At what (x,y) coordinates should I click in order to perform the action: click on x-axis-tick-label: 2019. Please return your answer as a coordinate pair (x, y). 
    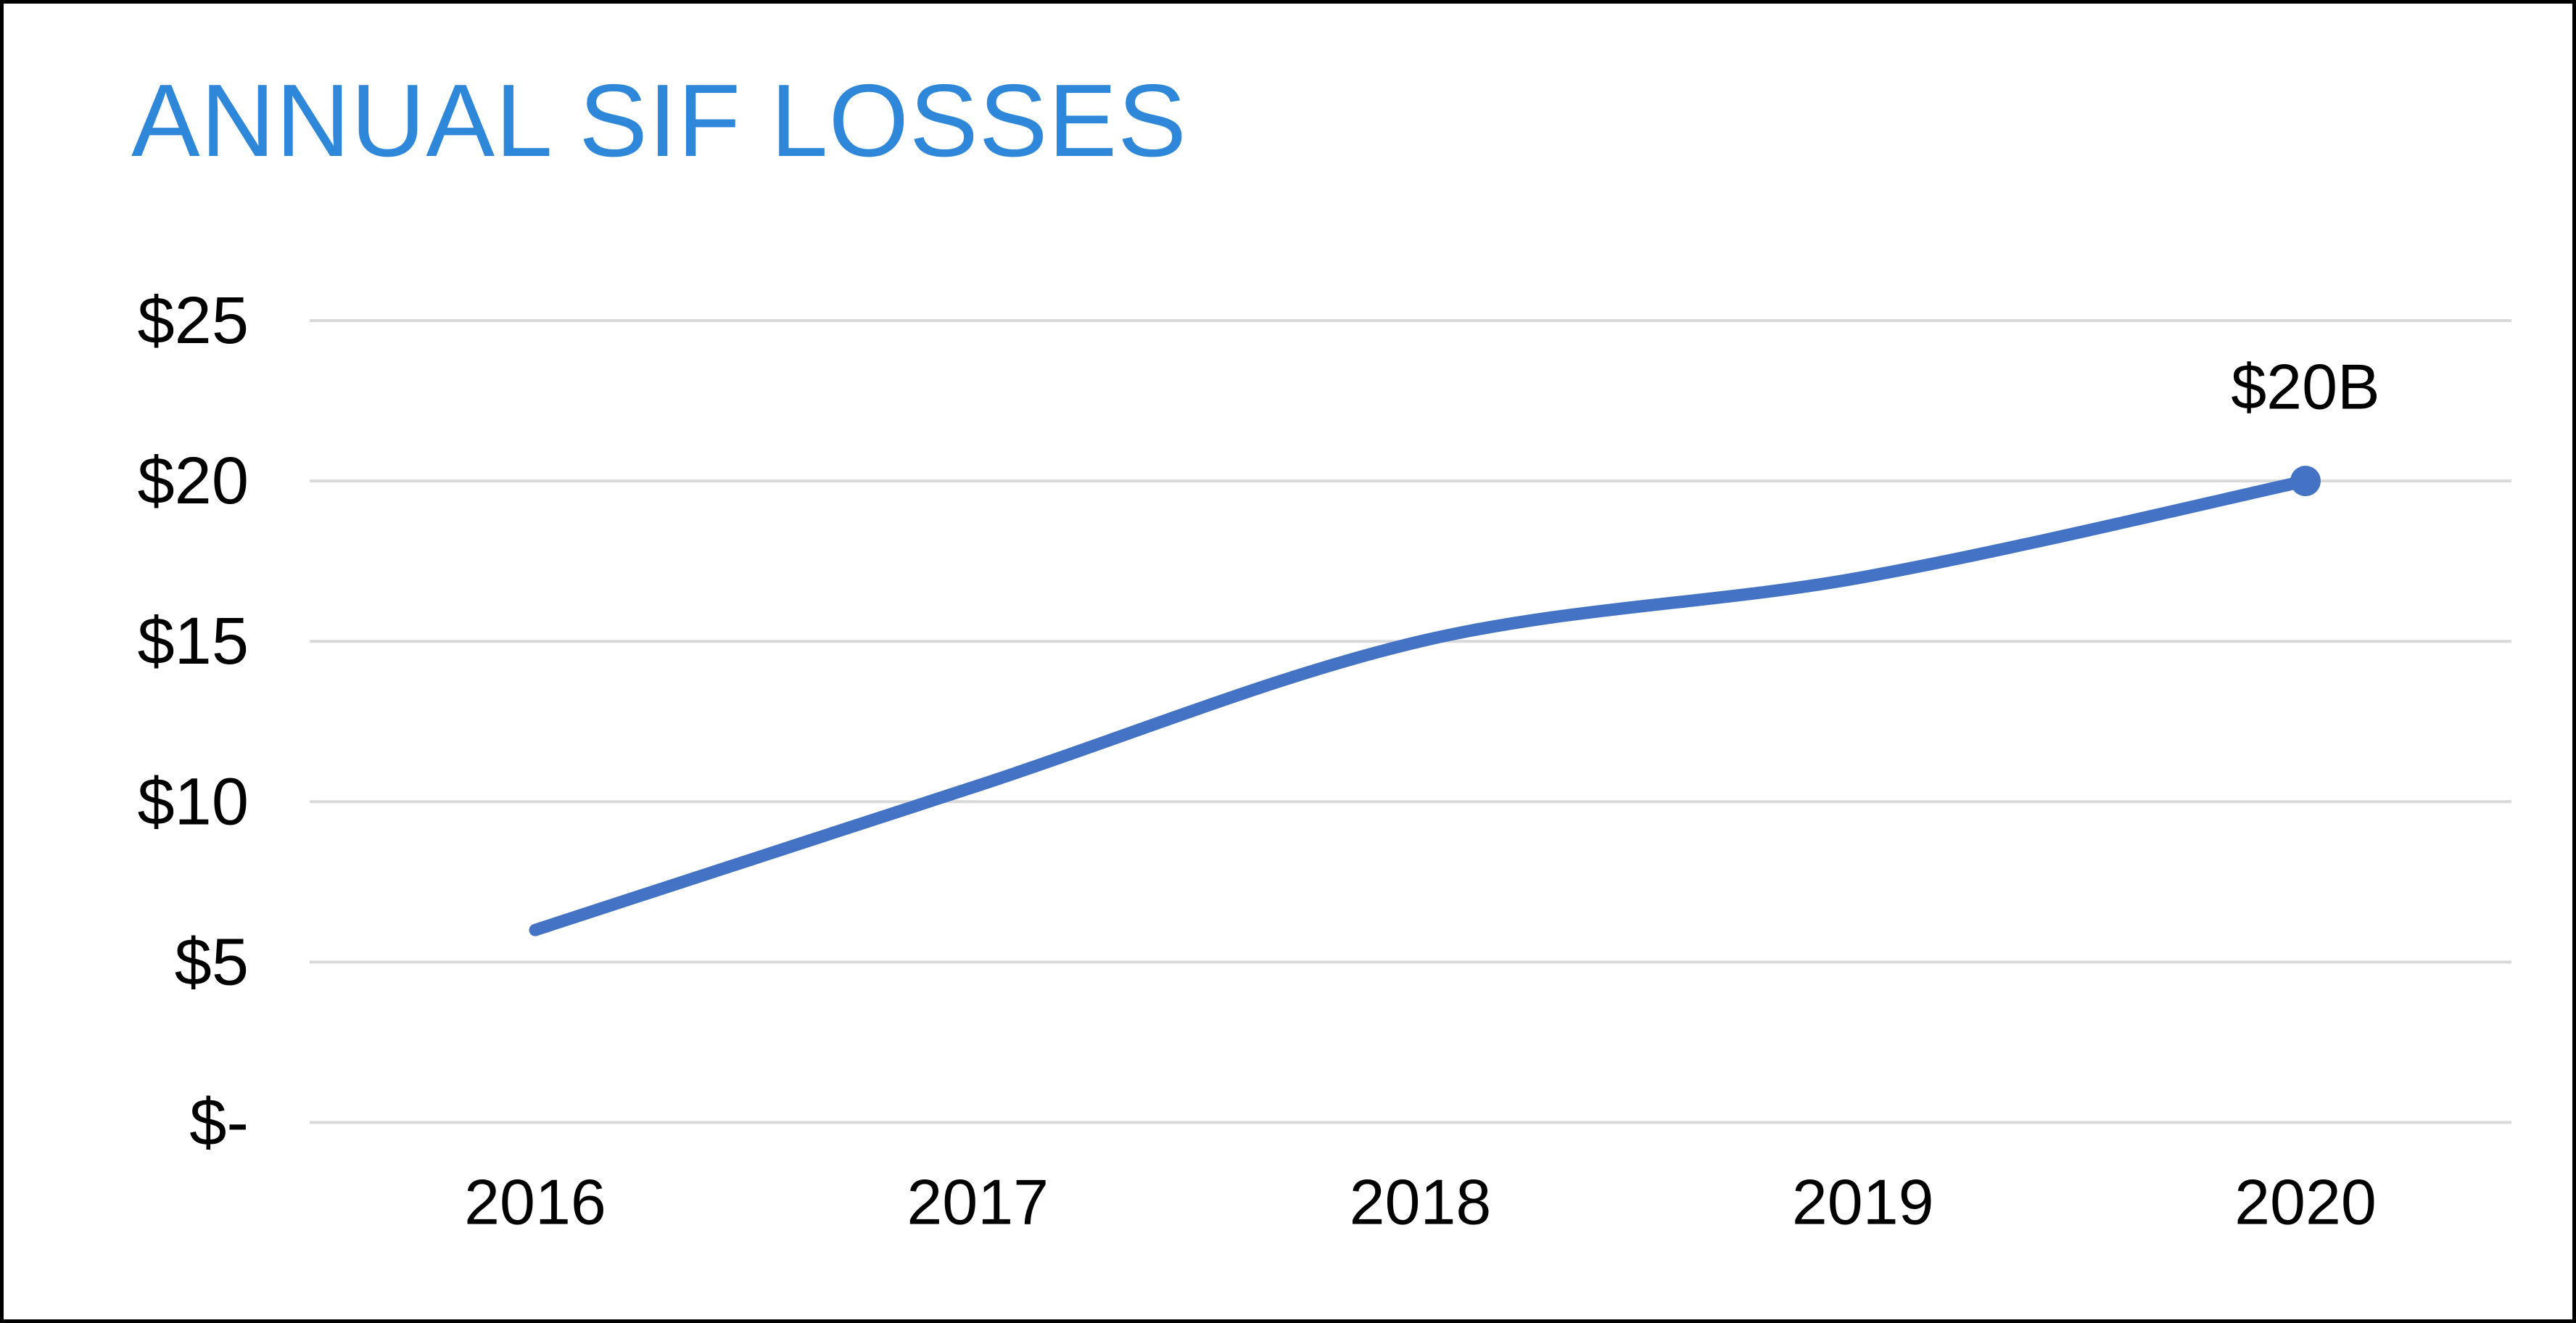
    Looking at the image, I should click on (1863, 1202).